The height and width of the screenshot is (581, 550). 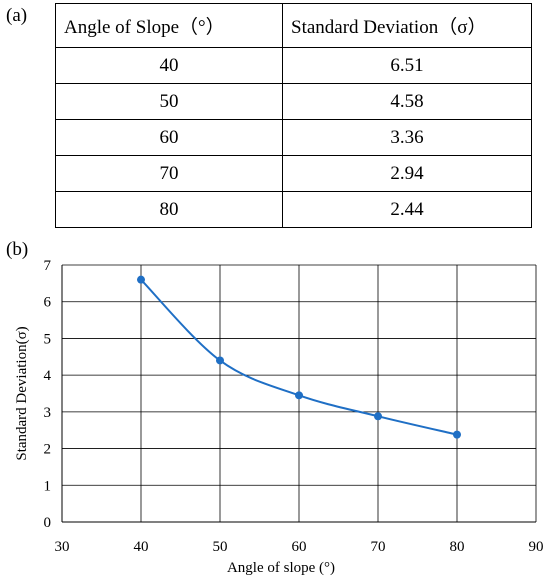 I want to click on x-tick-label: 90, so click(x=536, y=547).